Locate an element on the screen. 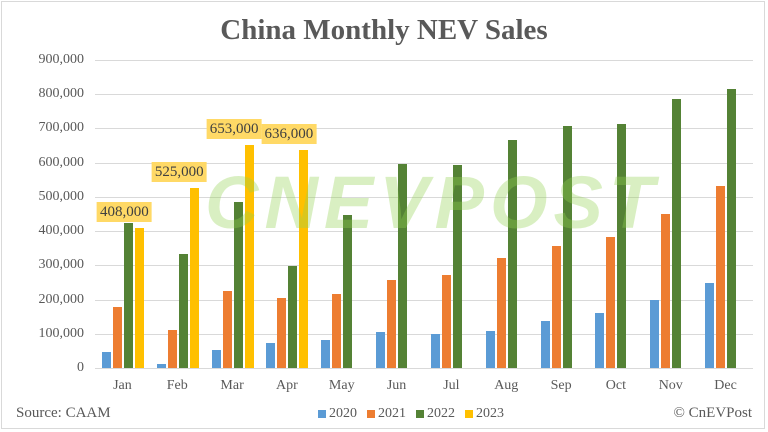  bar-2022-feb is located at coordinates (183, 310).